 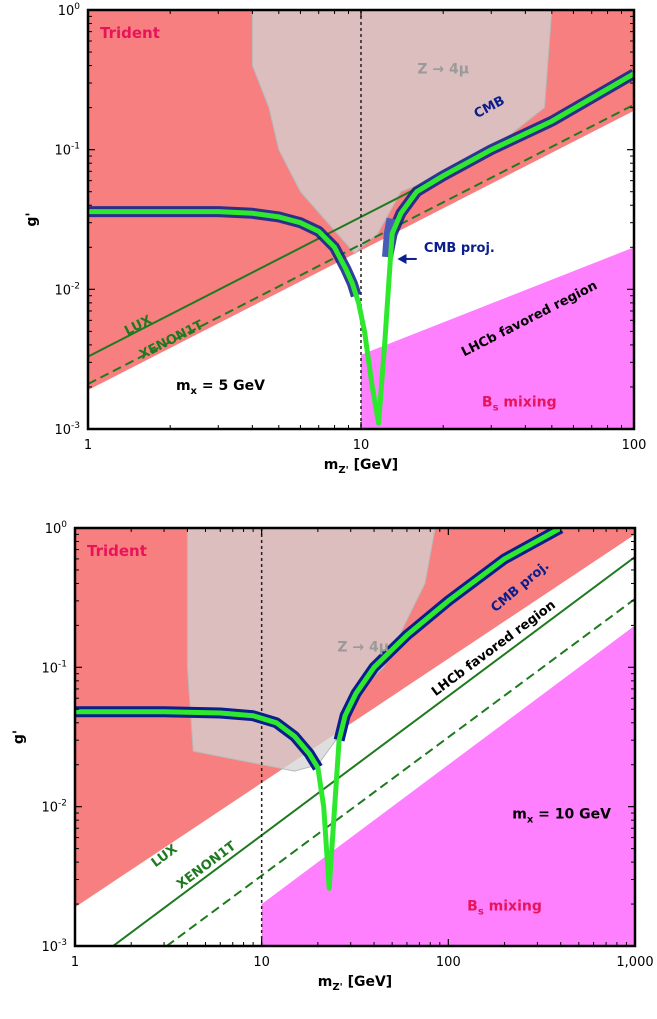 I want to click on bs-mixing-region, so click(x=497, y=338).